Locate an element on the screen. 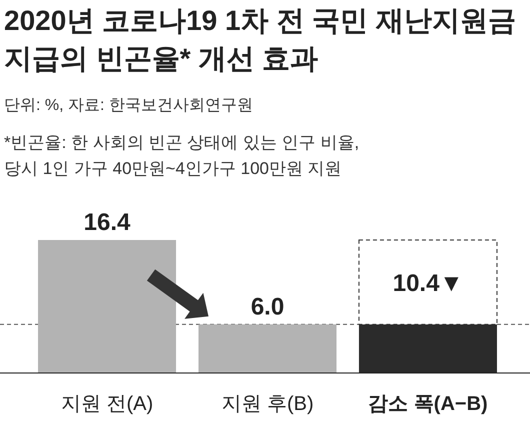 The image size is (530, 435). text: *빈곤율: 한 사회의 빈곤 상태에 있는 인구 비율, is located at coordinates (182, 142).